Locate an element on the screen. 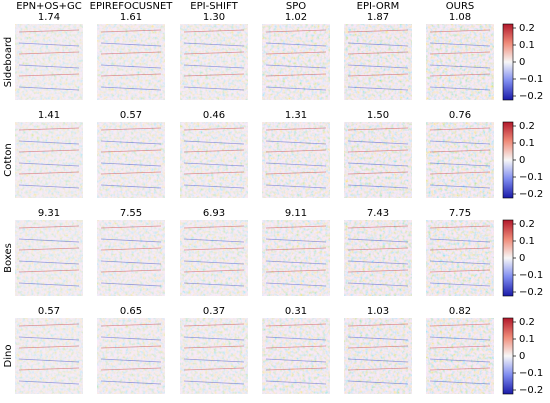  error-value: 1.03 is located at coordinates (378, 311).